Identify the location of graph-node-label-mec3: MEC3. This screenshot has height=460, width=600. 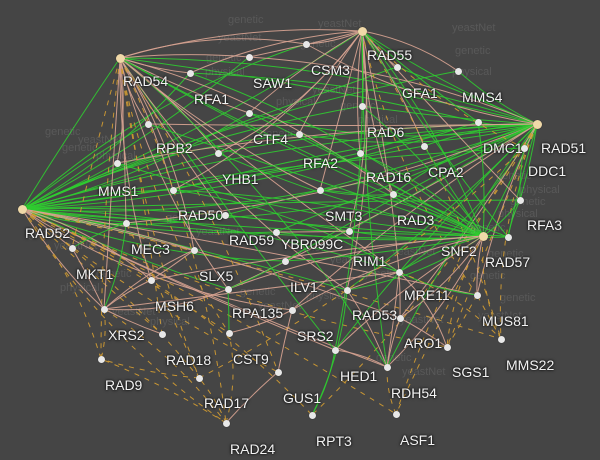
(150, 249).